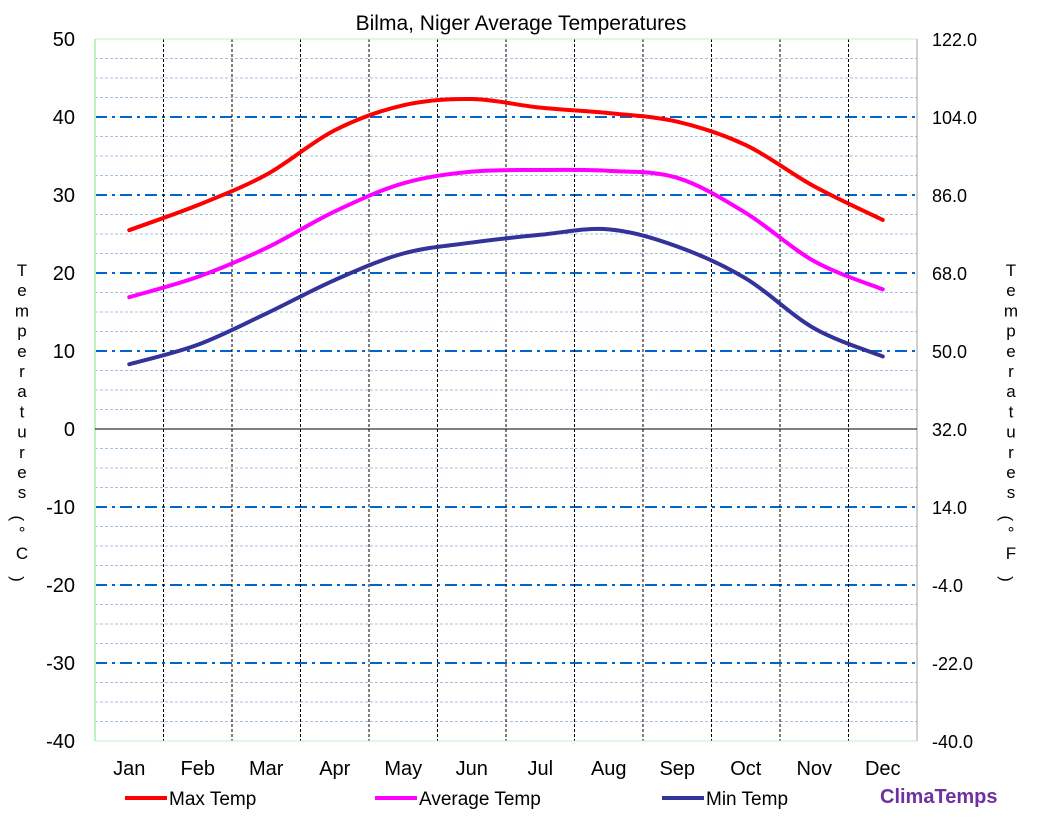 The width and height of the screenshot is (1037, 821). Describe the element at coordinates (949, 430) in the screenshot. I see `y-right-tick-label: 32.0` at that location.